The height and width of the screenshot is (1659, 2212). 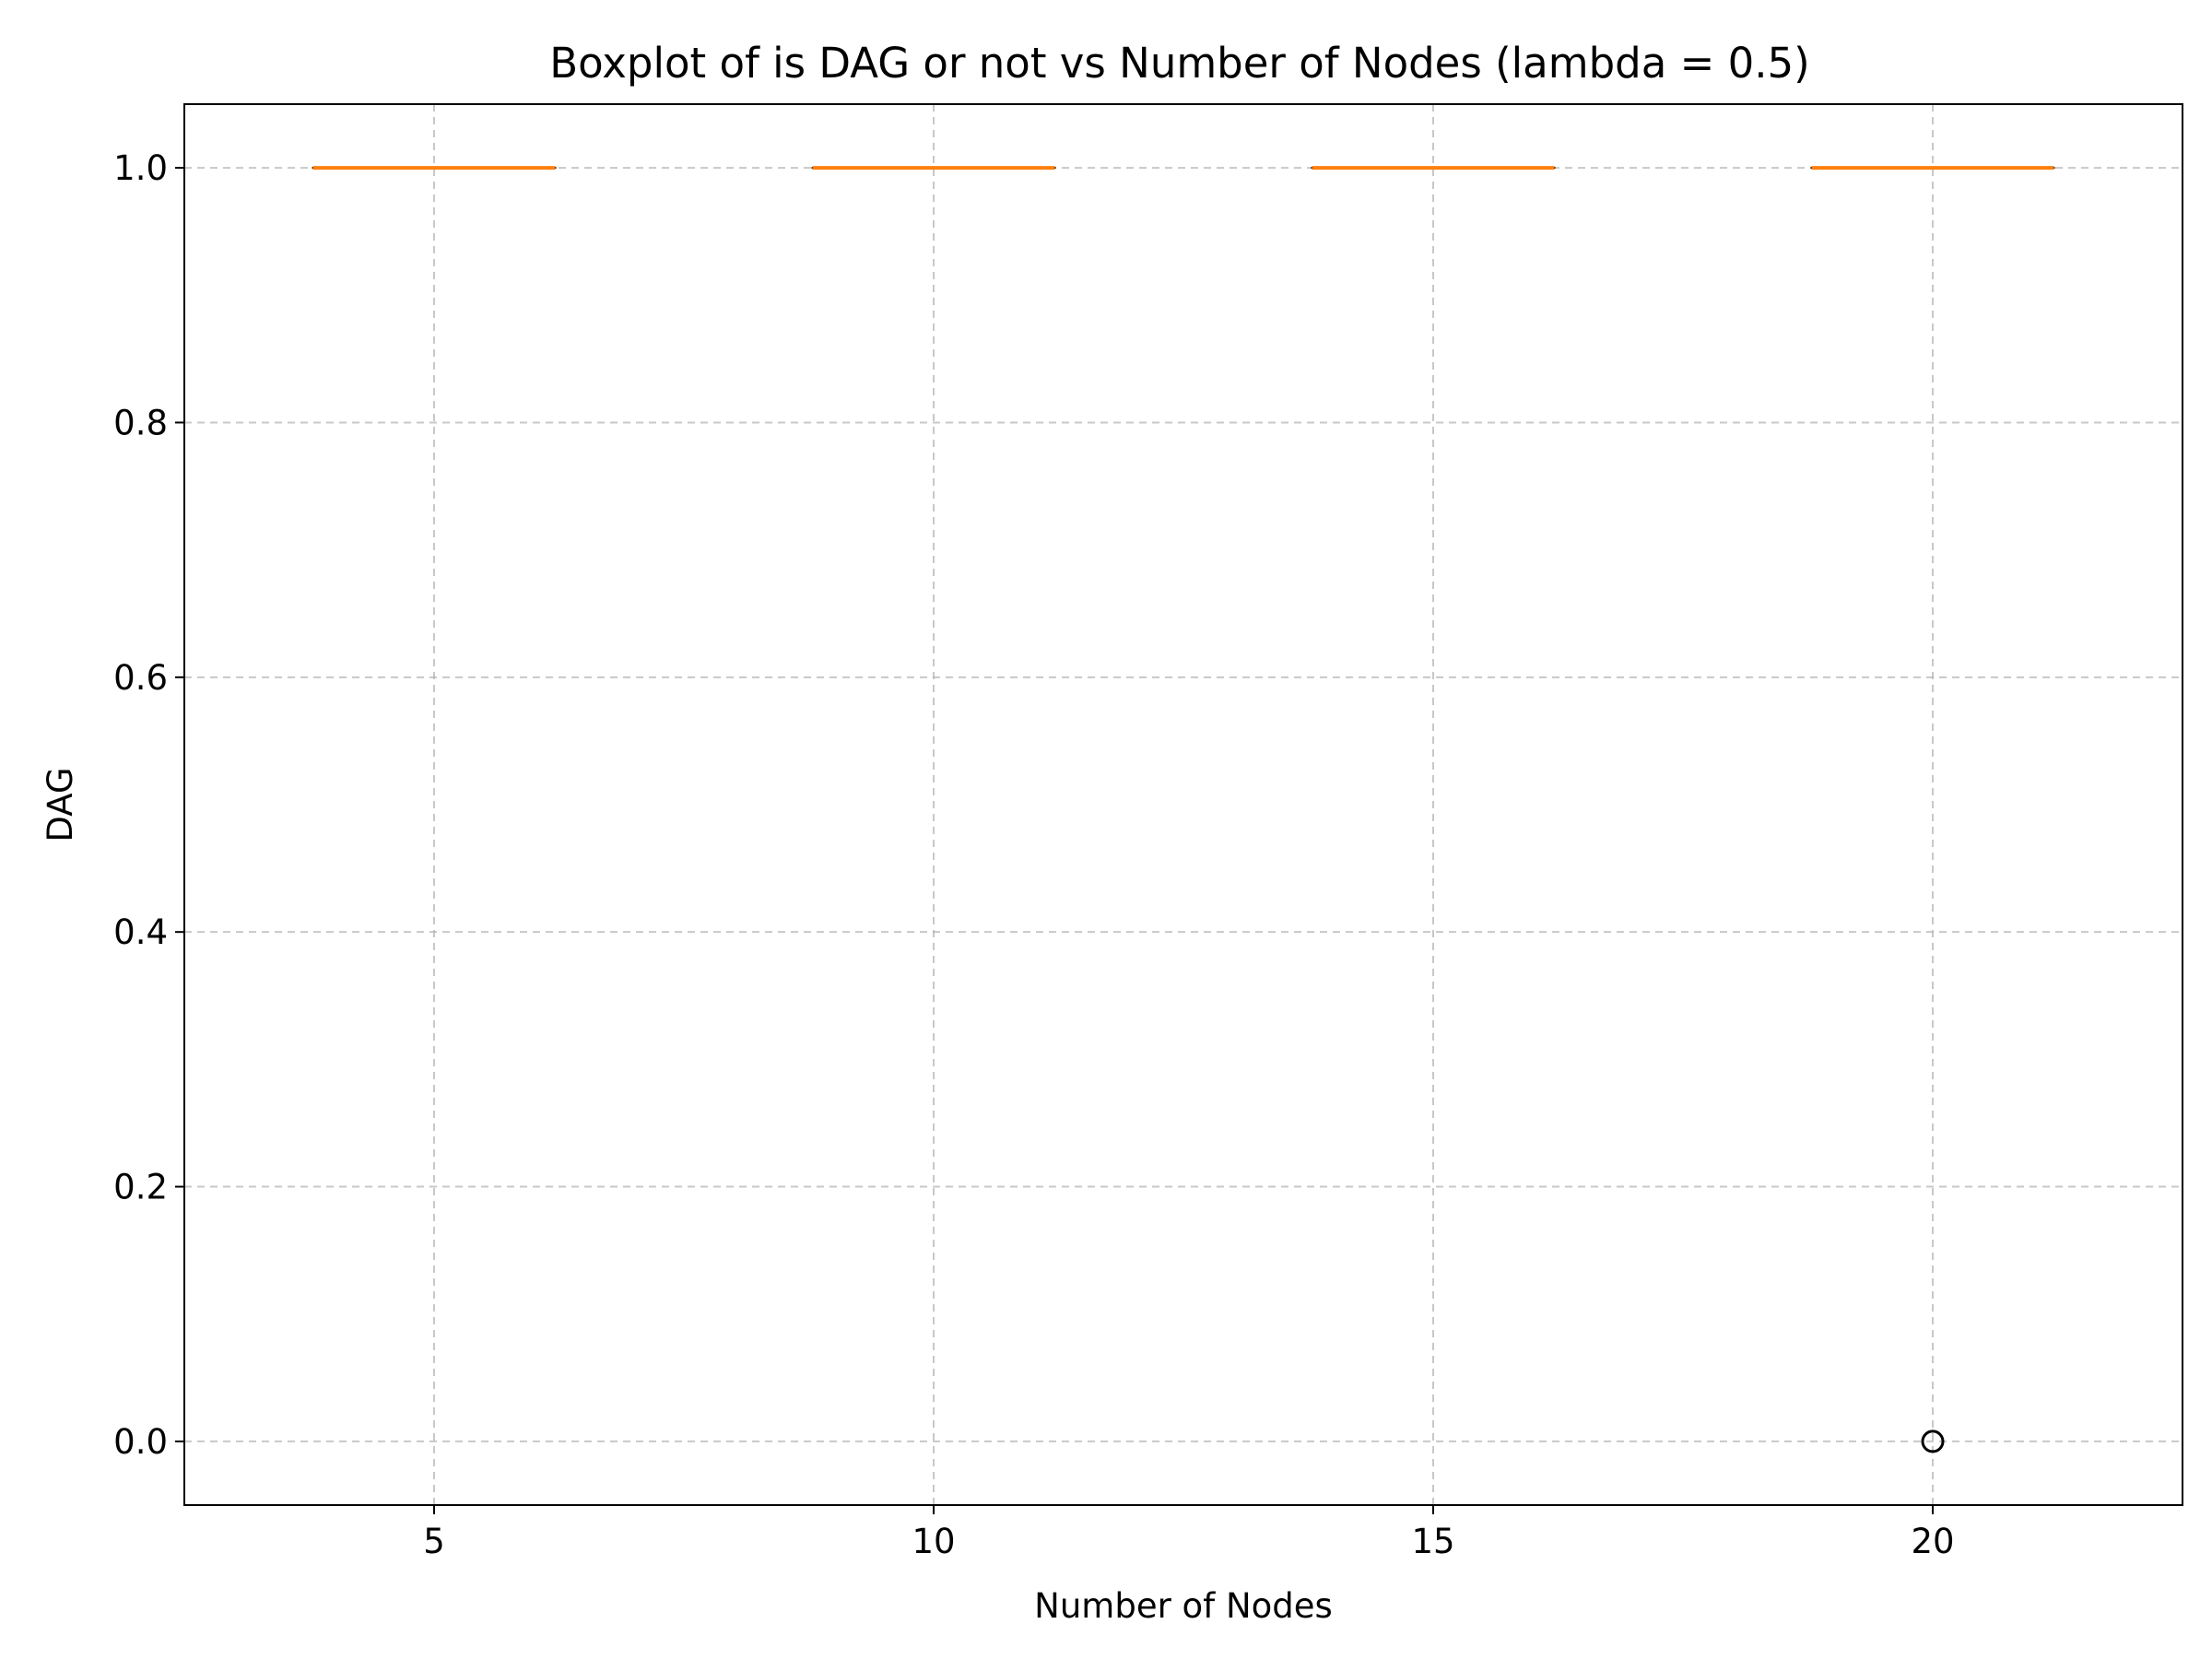 I want to click on x-tick-label: 5, so click(x=434, y=1541).